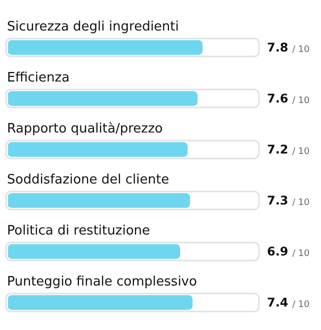  What do you see at coordinates (102, 282) in the screenshot?
I see `y-tick-label: Punteggio finale complessivo` at bounding box center [102, 282].